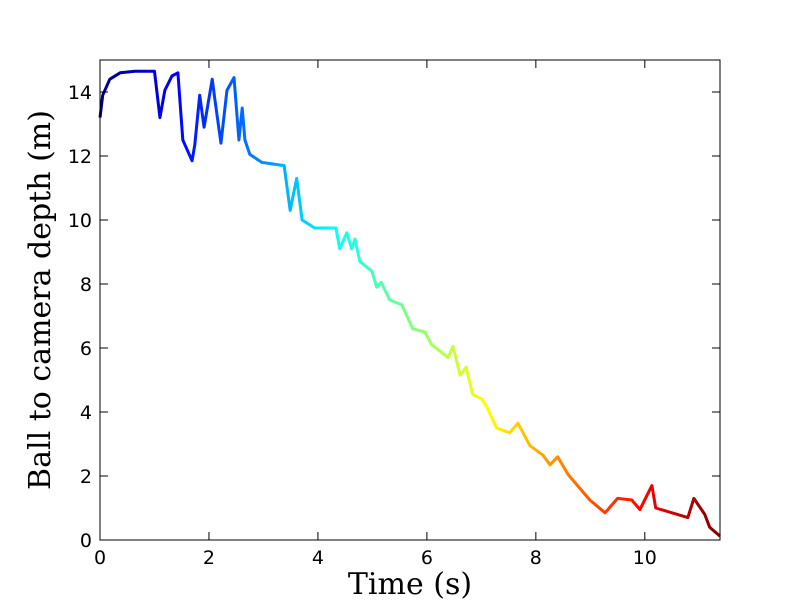 This screenshot has width=800, height=600. What do you see at coordinates (40, 300) in the screenshot?
I see `y-axis-label: Ball to camera depth (m)` at bounding box center [40, 300].